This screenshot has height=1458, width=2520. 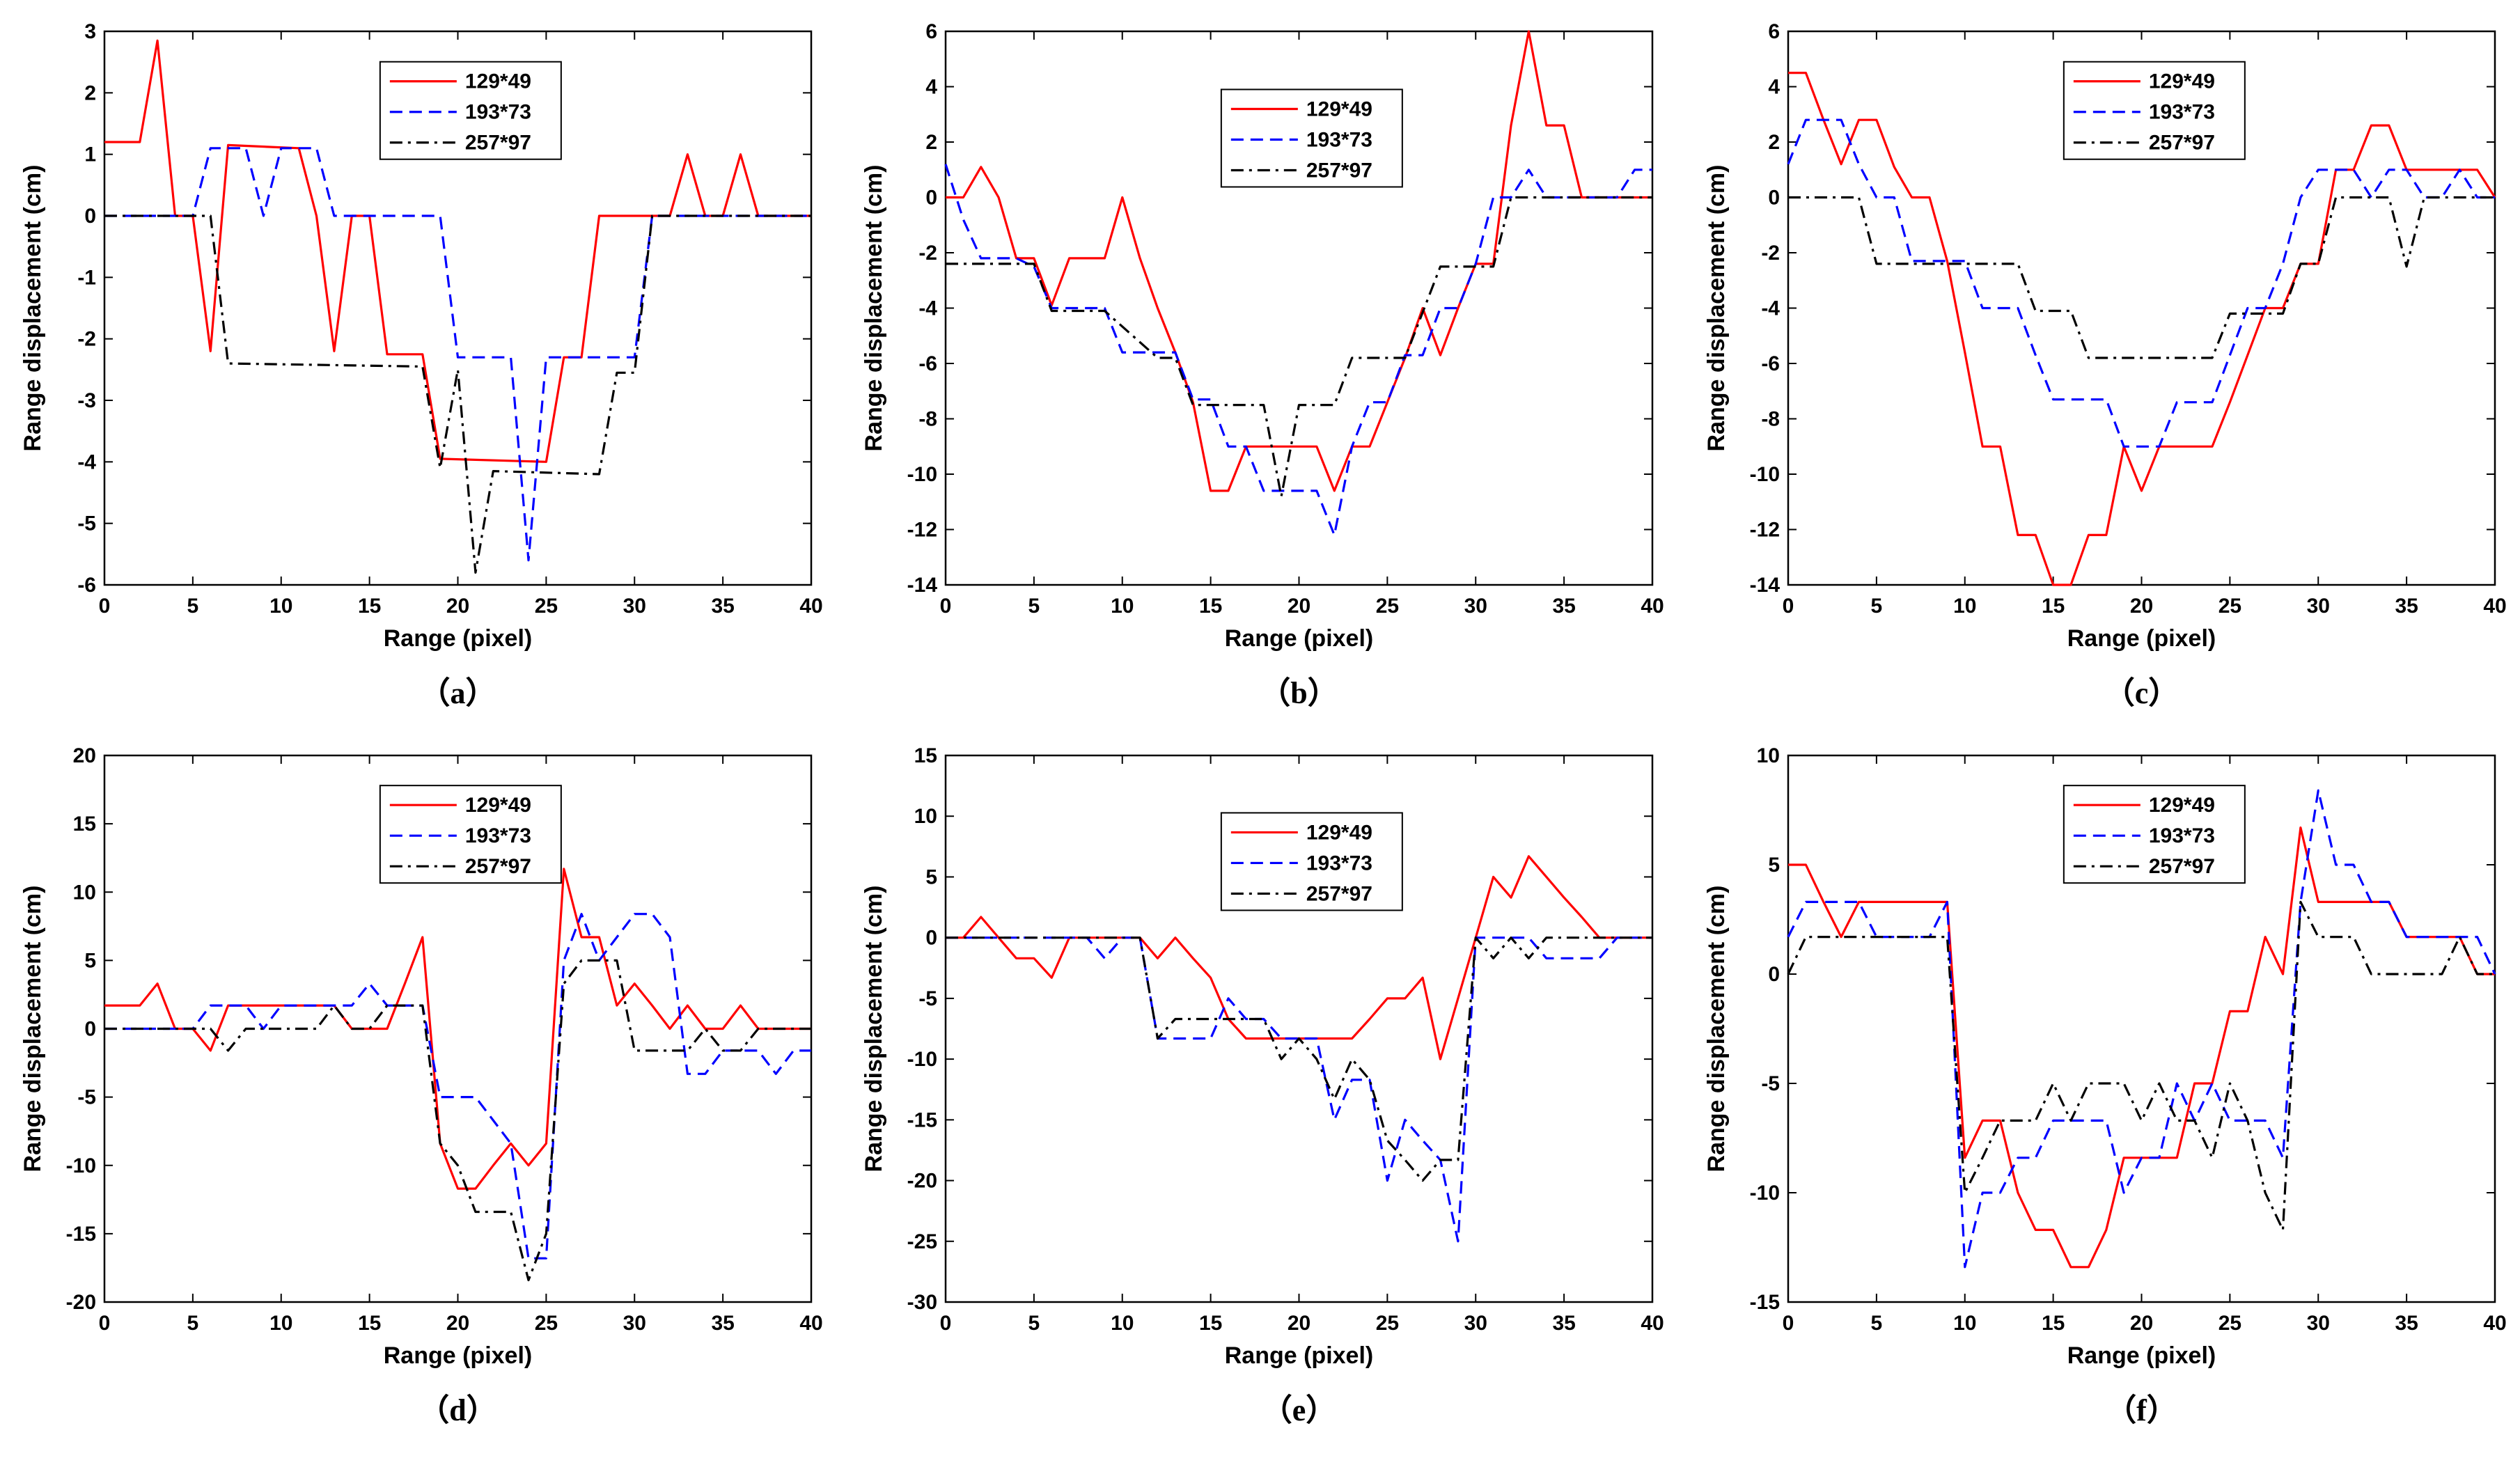 What do you see at coordinates (928, 363) in the screenshot?
I see `y-tick-label: -6` at bounding box center [928, 363].